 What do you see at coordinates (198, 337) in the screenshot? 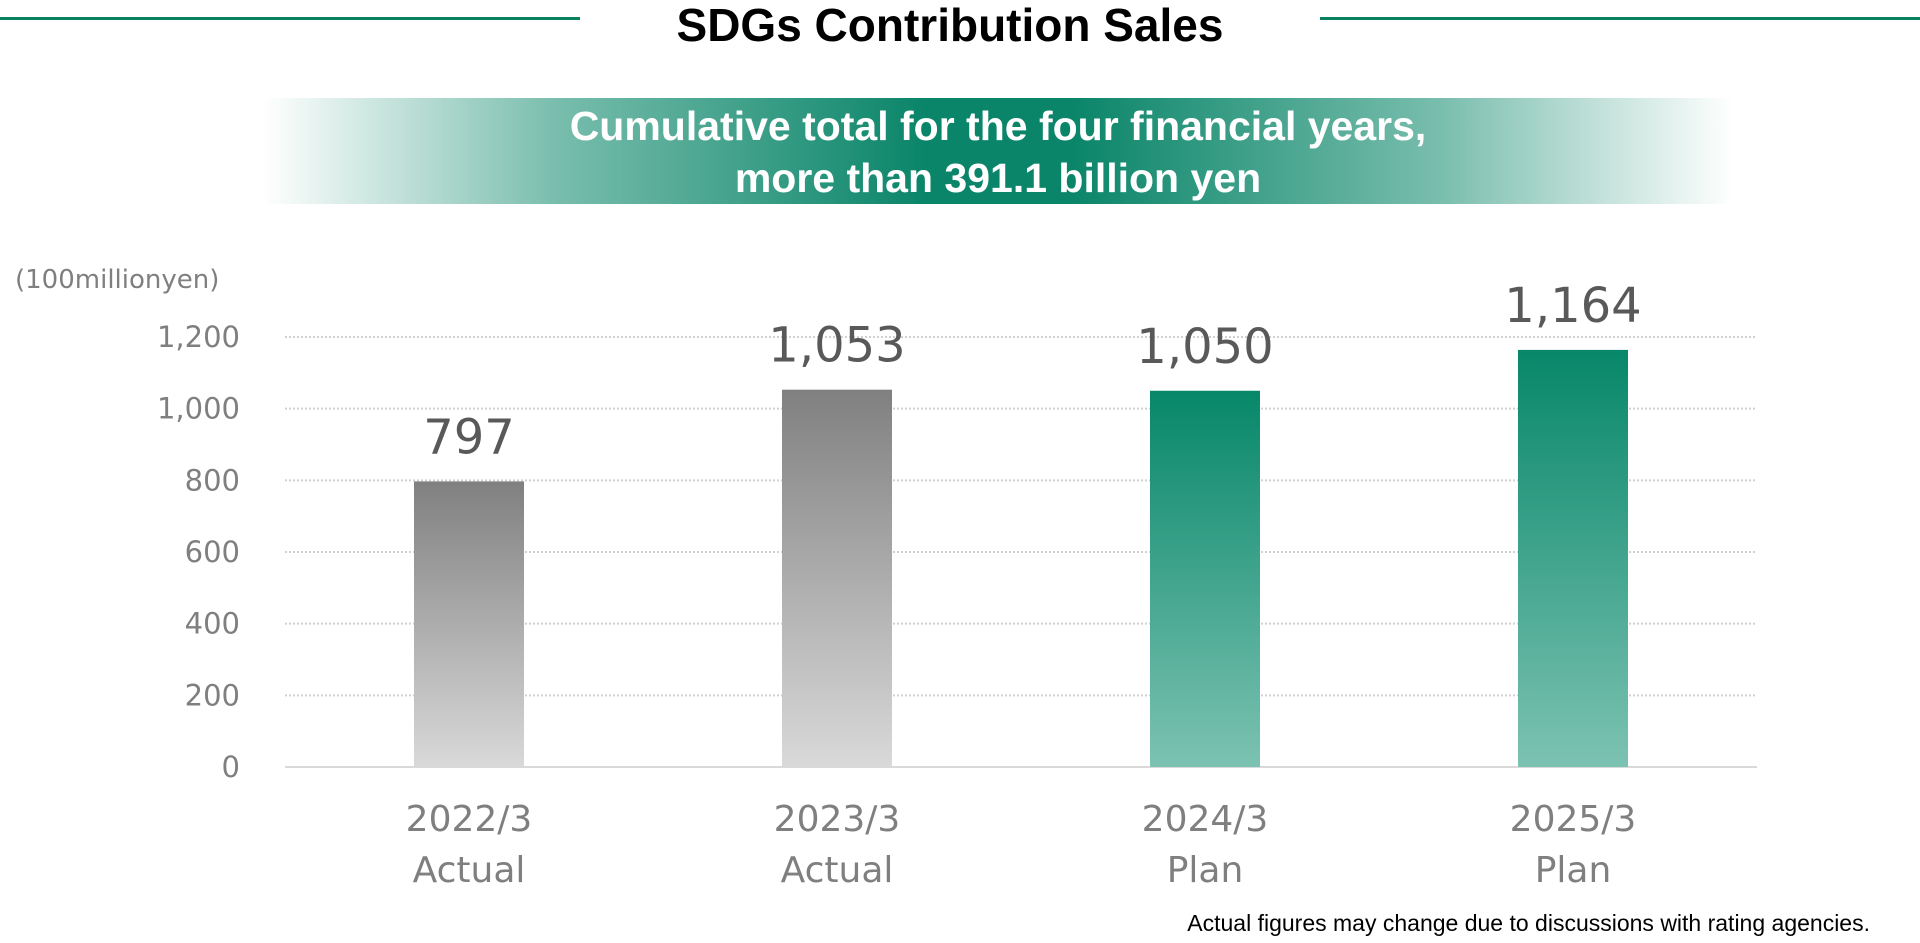
I see `y-tick-label: 1,200` at bounding box center [198, 337].